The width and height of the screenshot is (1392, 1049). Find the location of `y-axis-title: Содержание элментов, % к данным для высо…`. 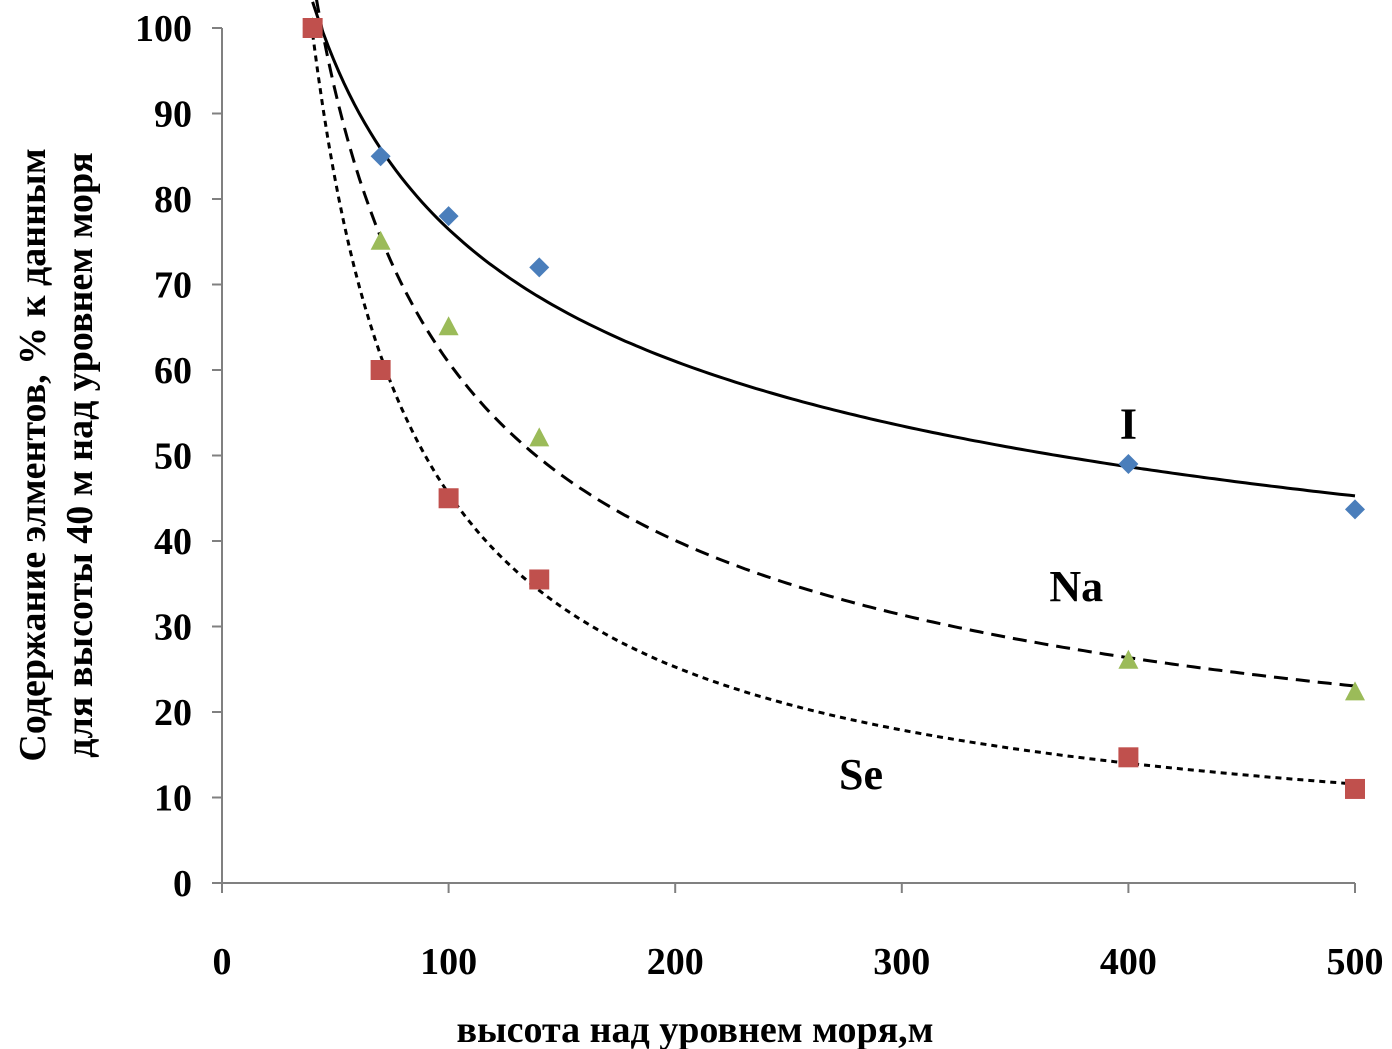

y-axis-title: Содержание элментов, % к данным для высо… is located at coordinates (56, 454).